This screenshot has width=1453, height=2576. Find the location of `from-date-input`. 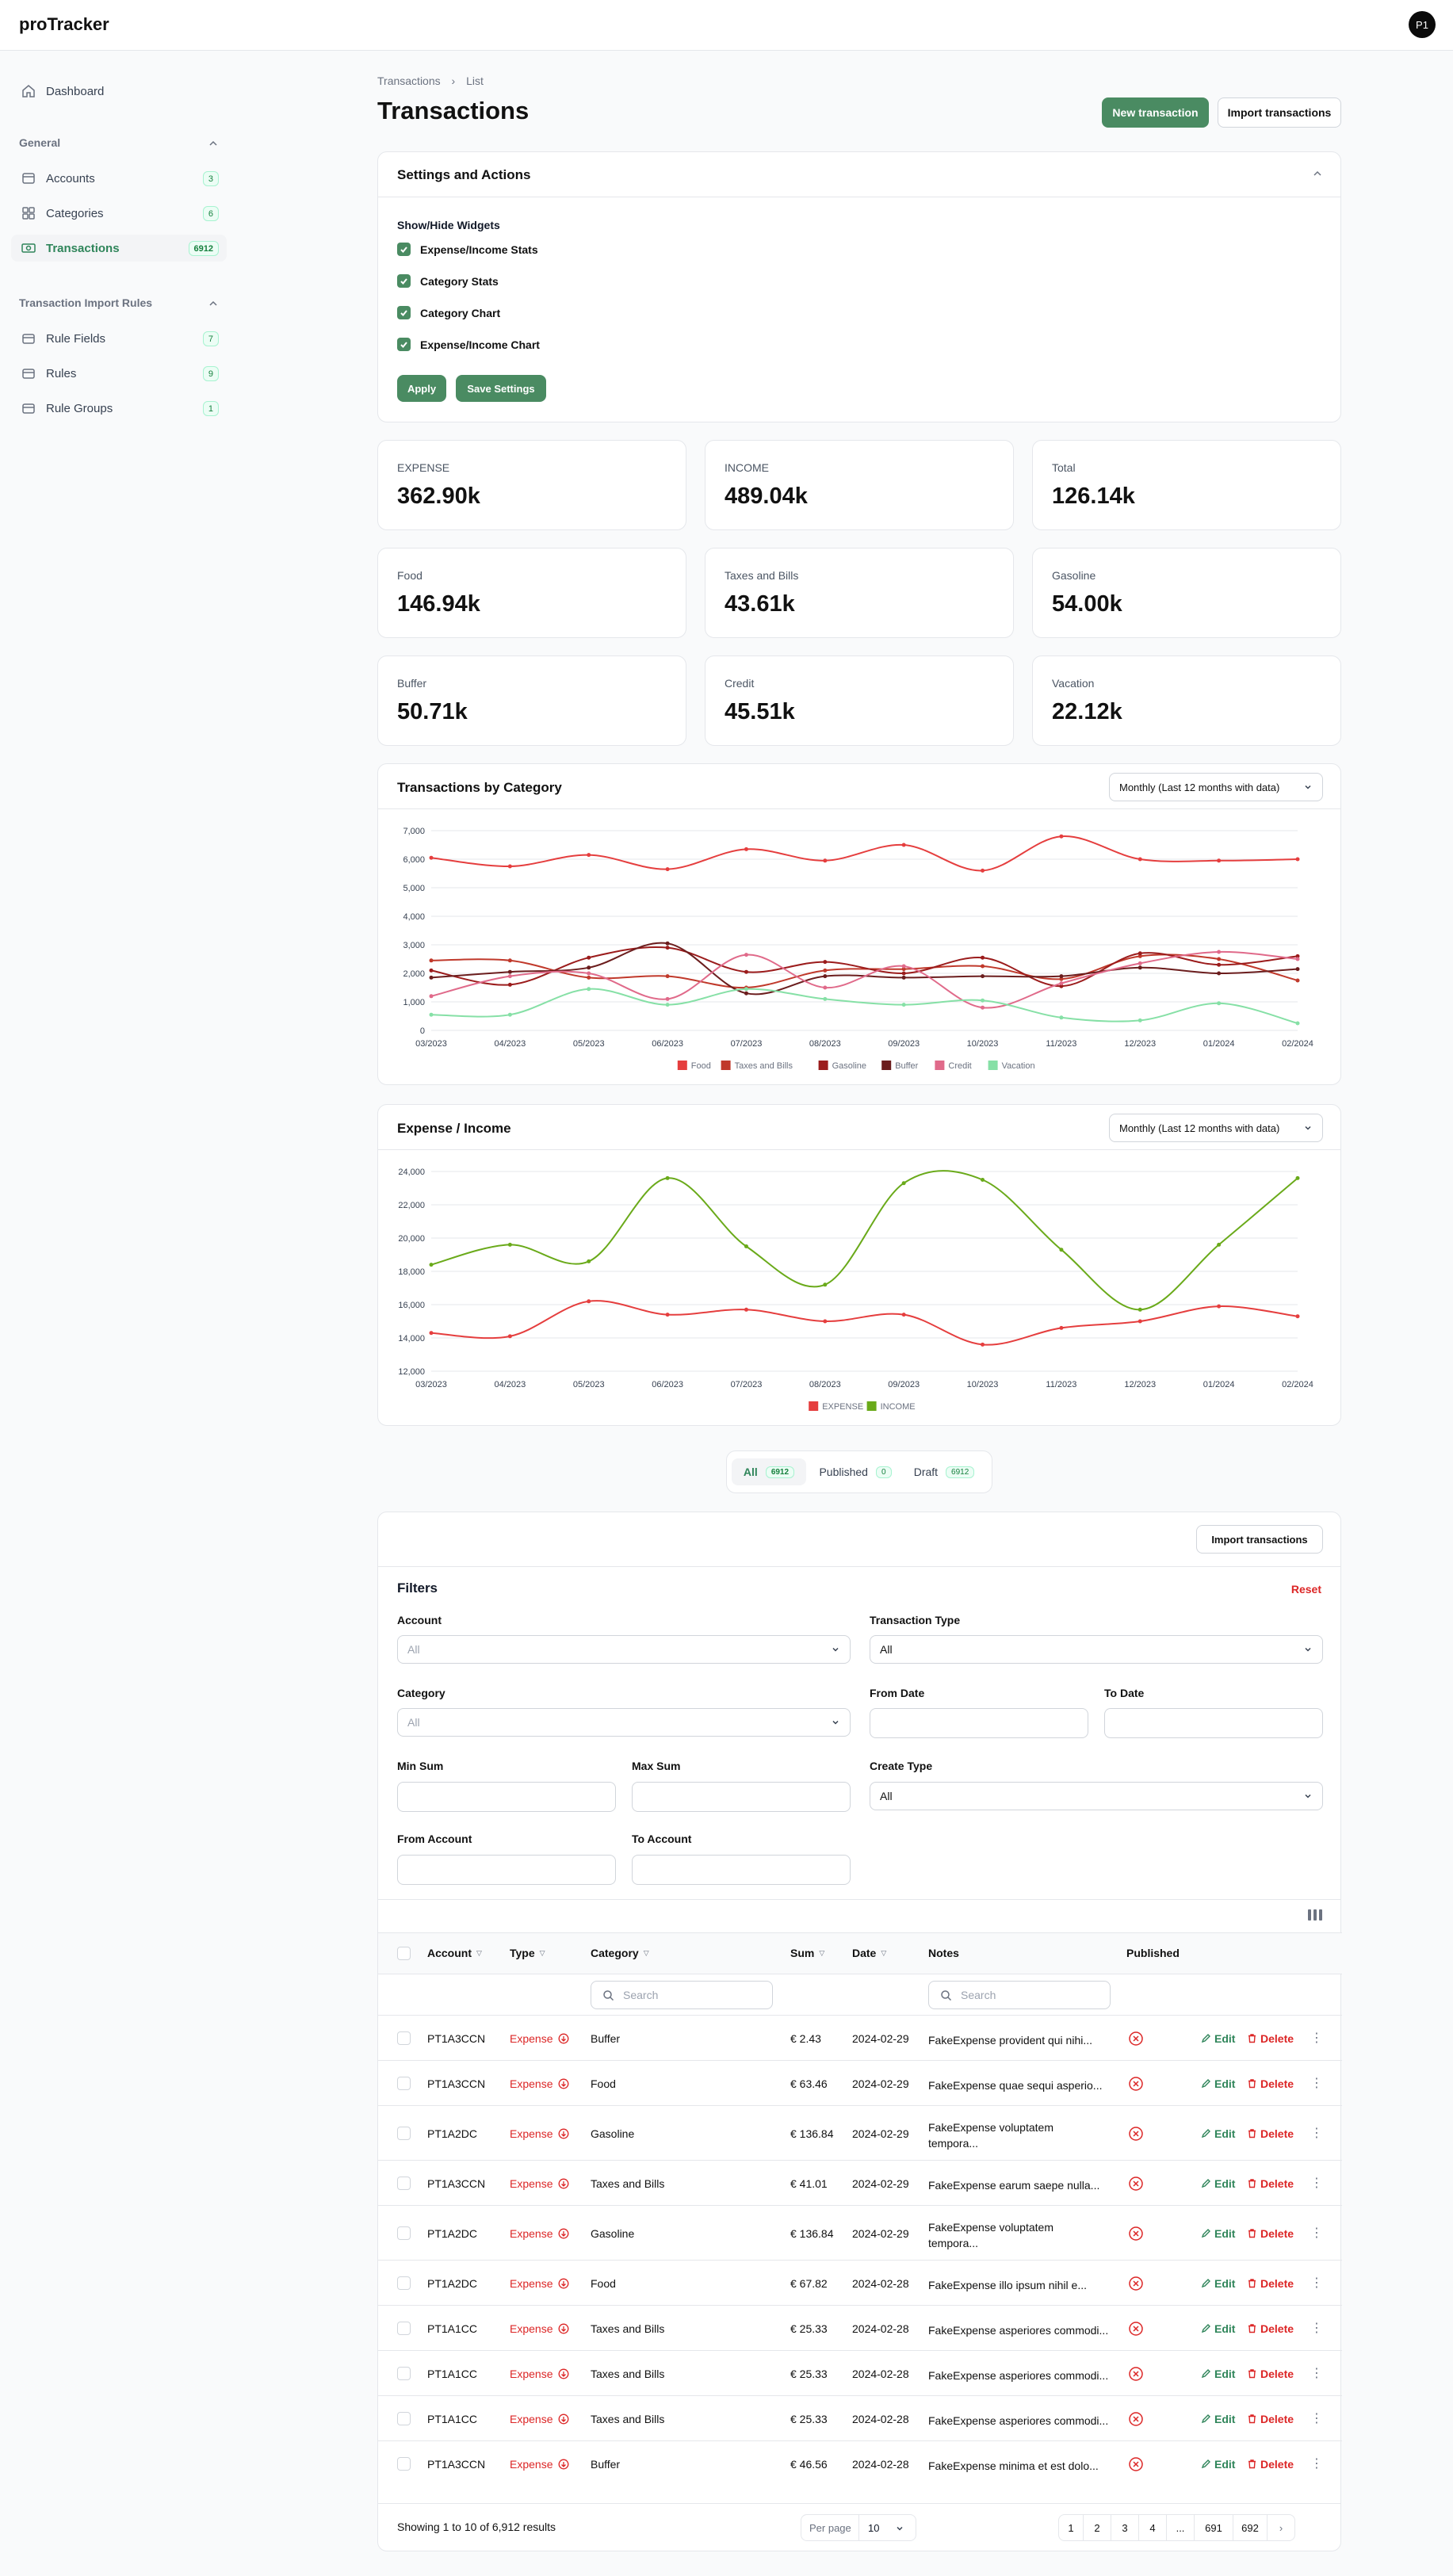

from-date-input is located at coordinates (979, 1723).